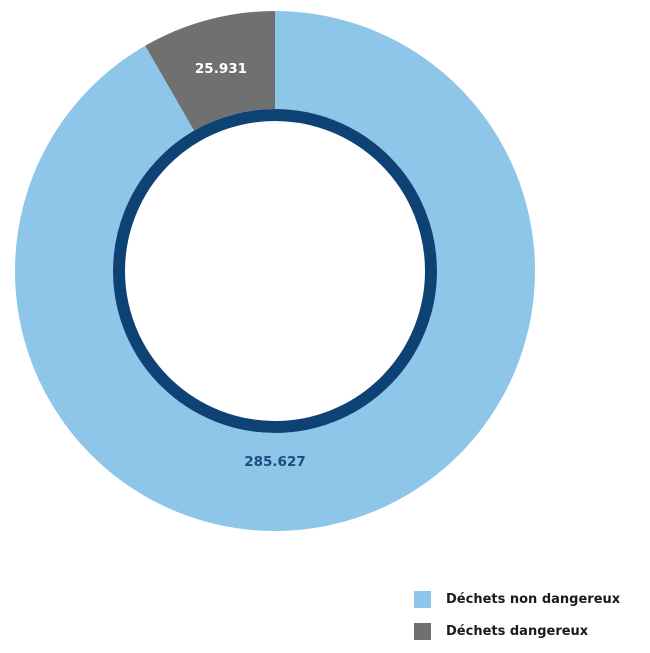 This screenshot has width=650, height=653. What do you see at coordinates (533, 599) in the screenshot?
I see `legend-label-non-hazardous: Déchets non dangereux` at bounding box center [533, 599].